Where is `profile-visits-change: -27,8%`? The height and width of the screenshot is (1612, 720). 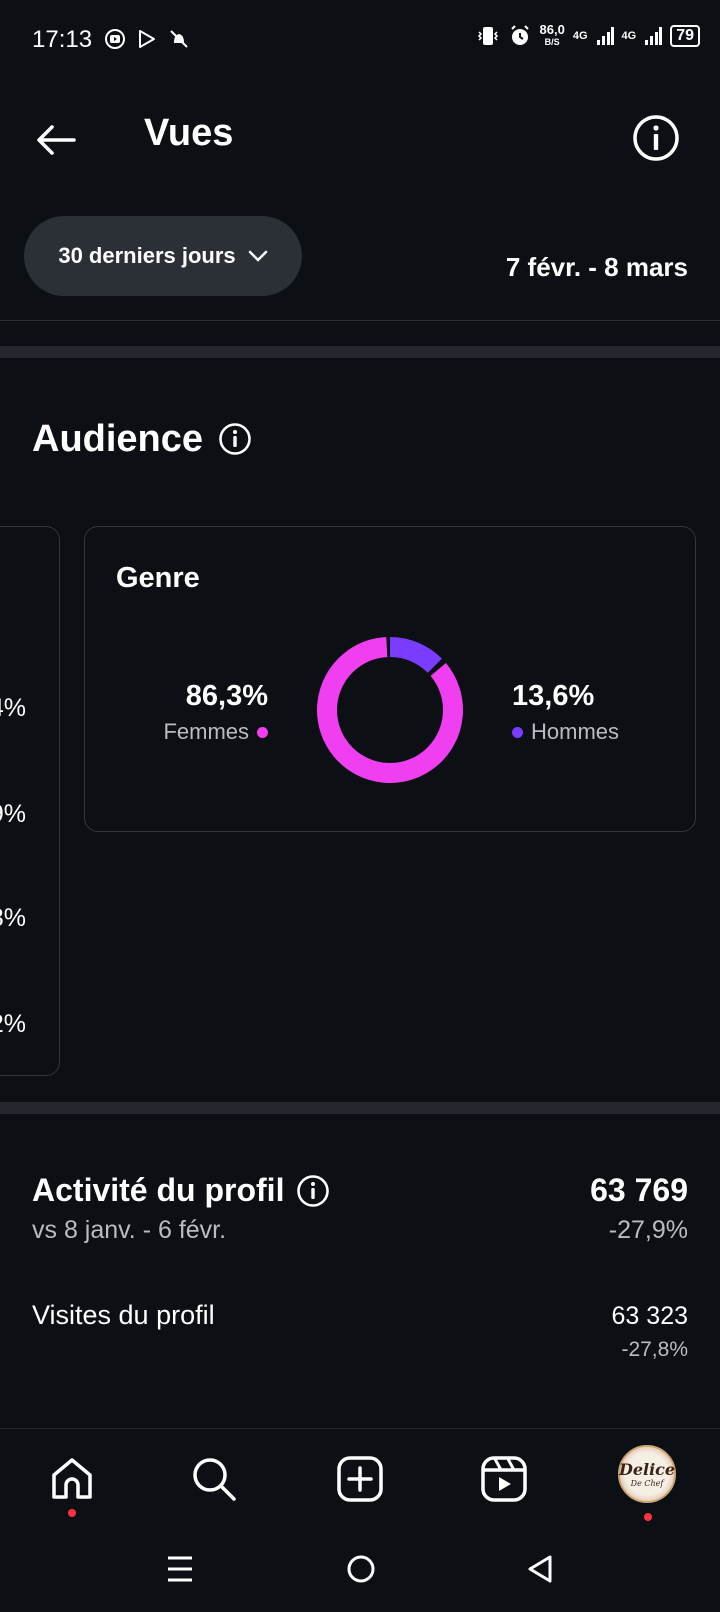 profile-visits-change: -27,8% is located at coordinates (654, 1349).